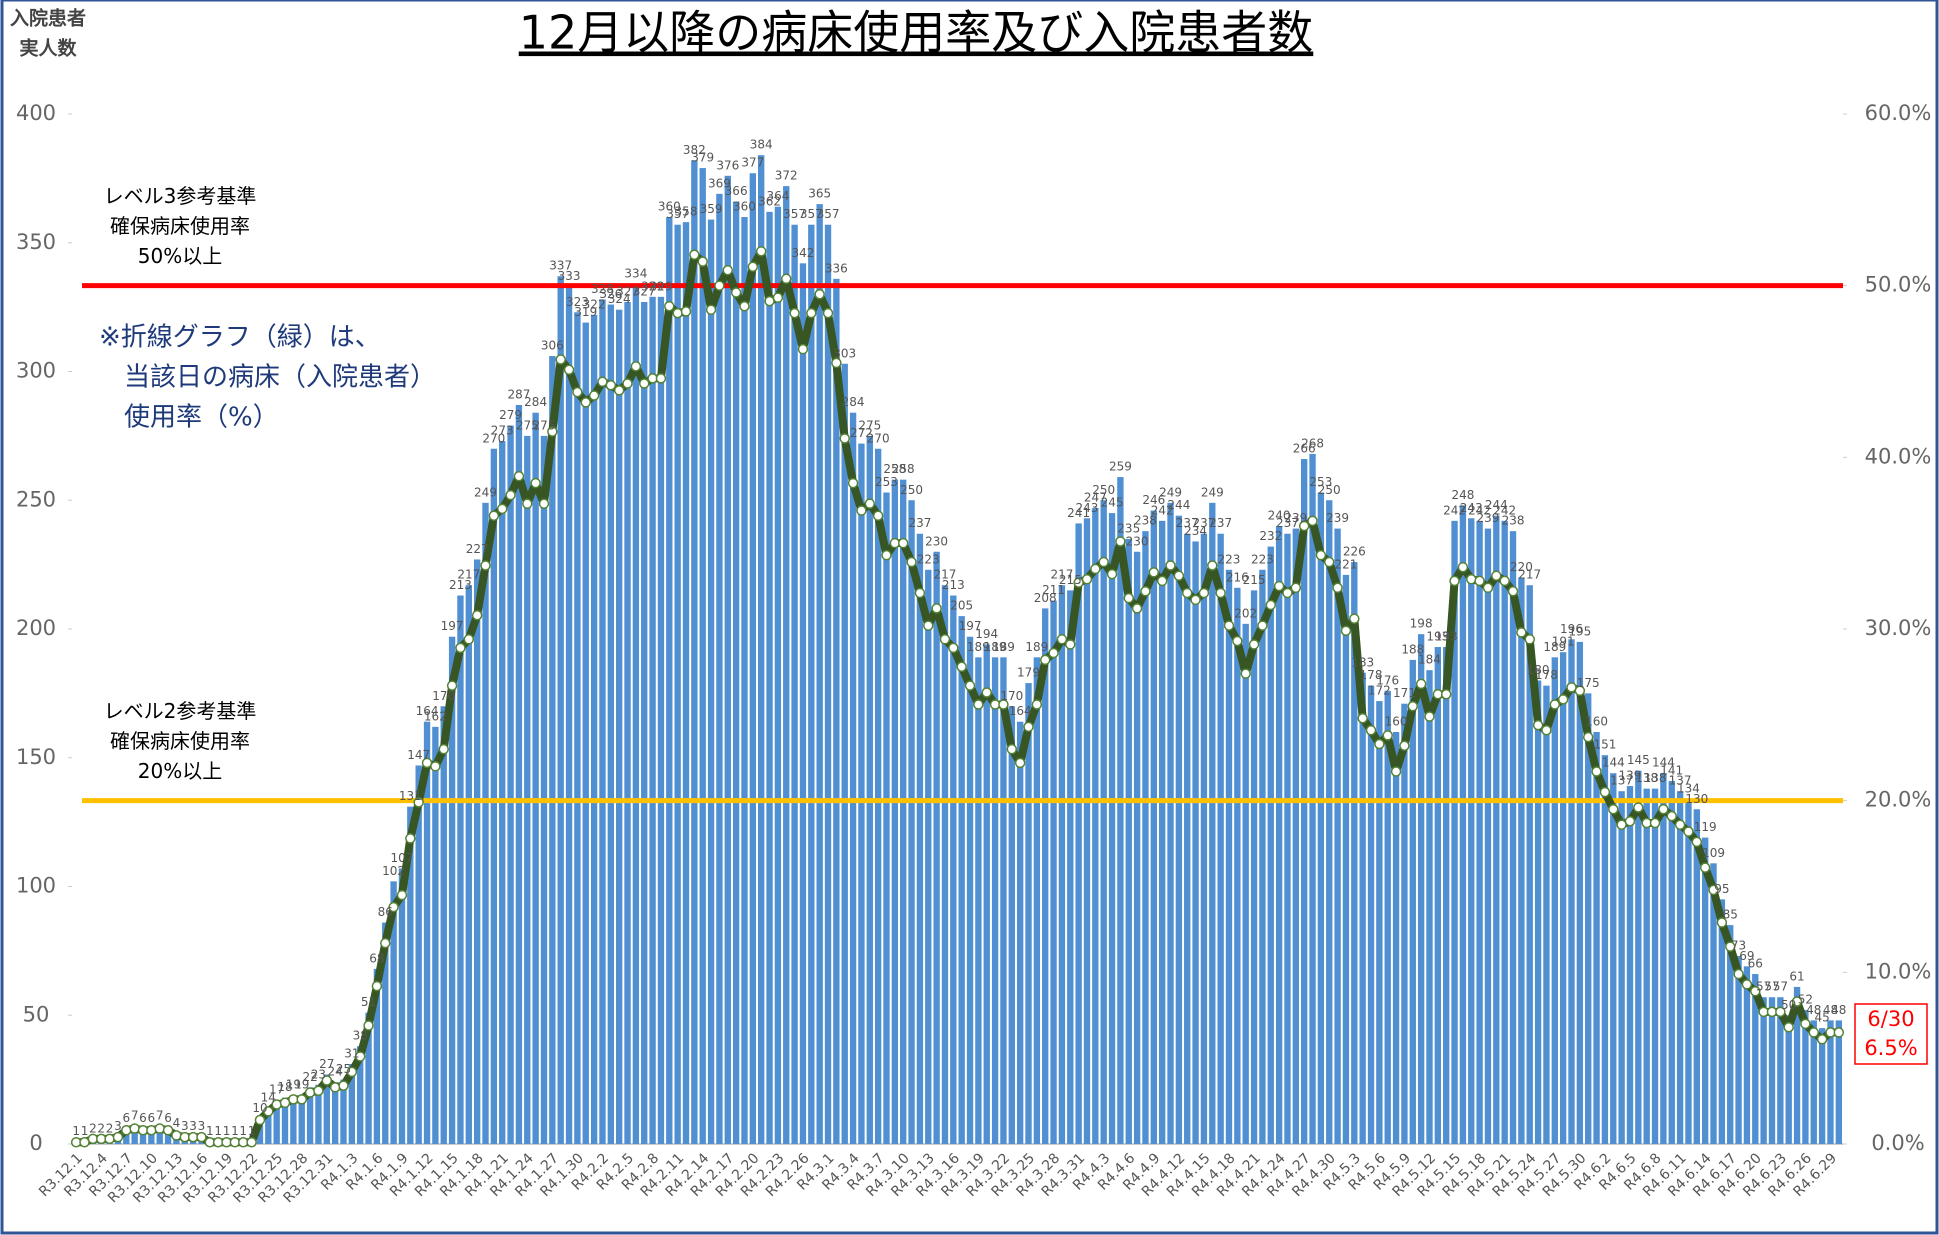 This screenshot has width=1939, height=1235. Describe the element at coordinates (736, 191) in the screenshot. I see `value-label: 366` at that location.